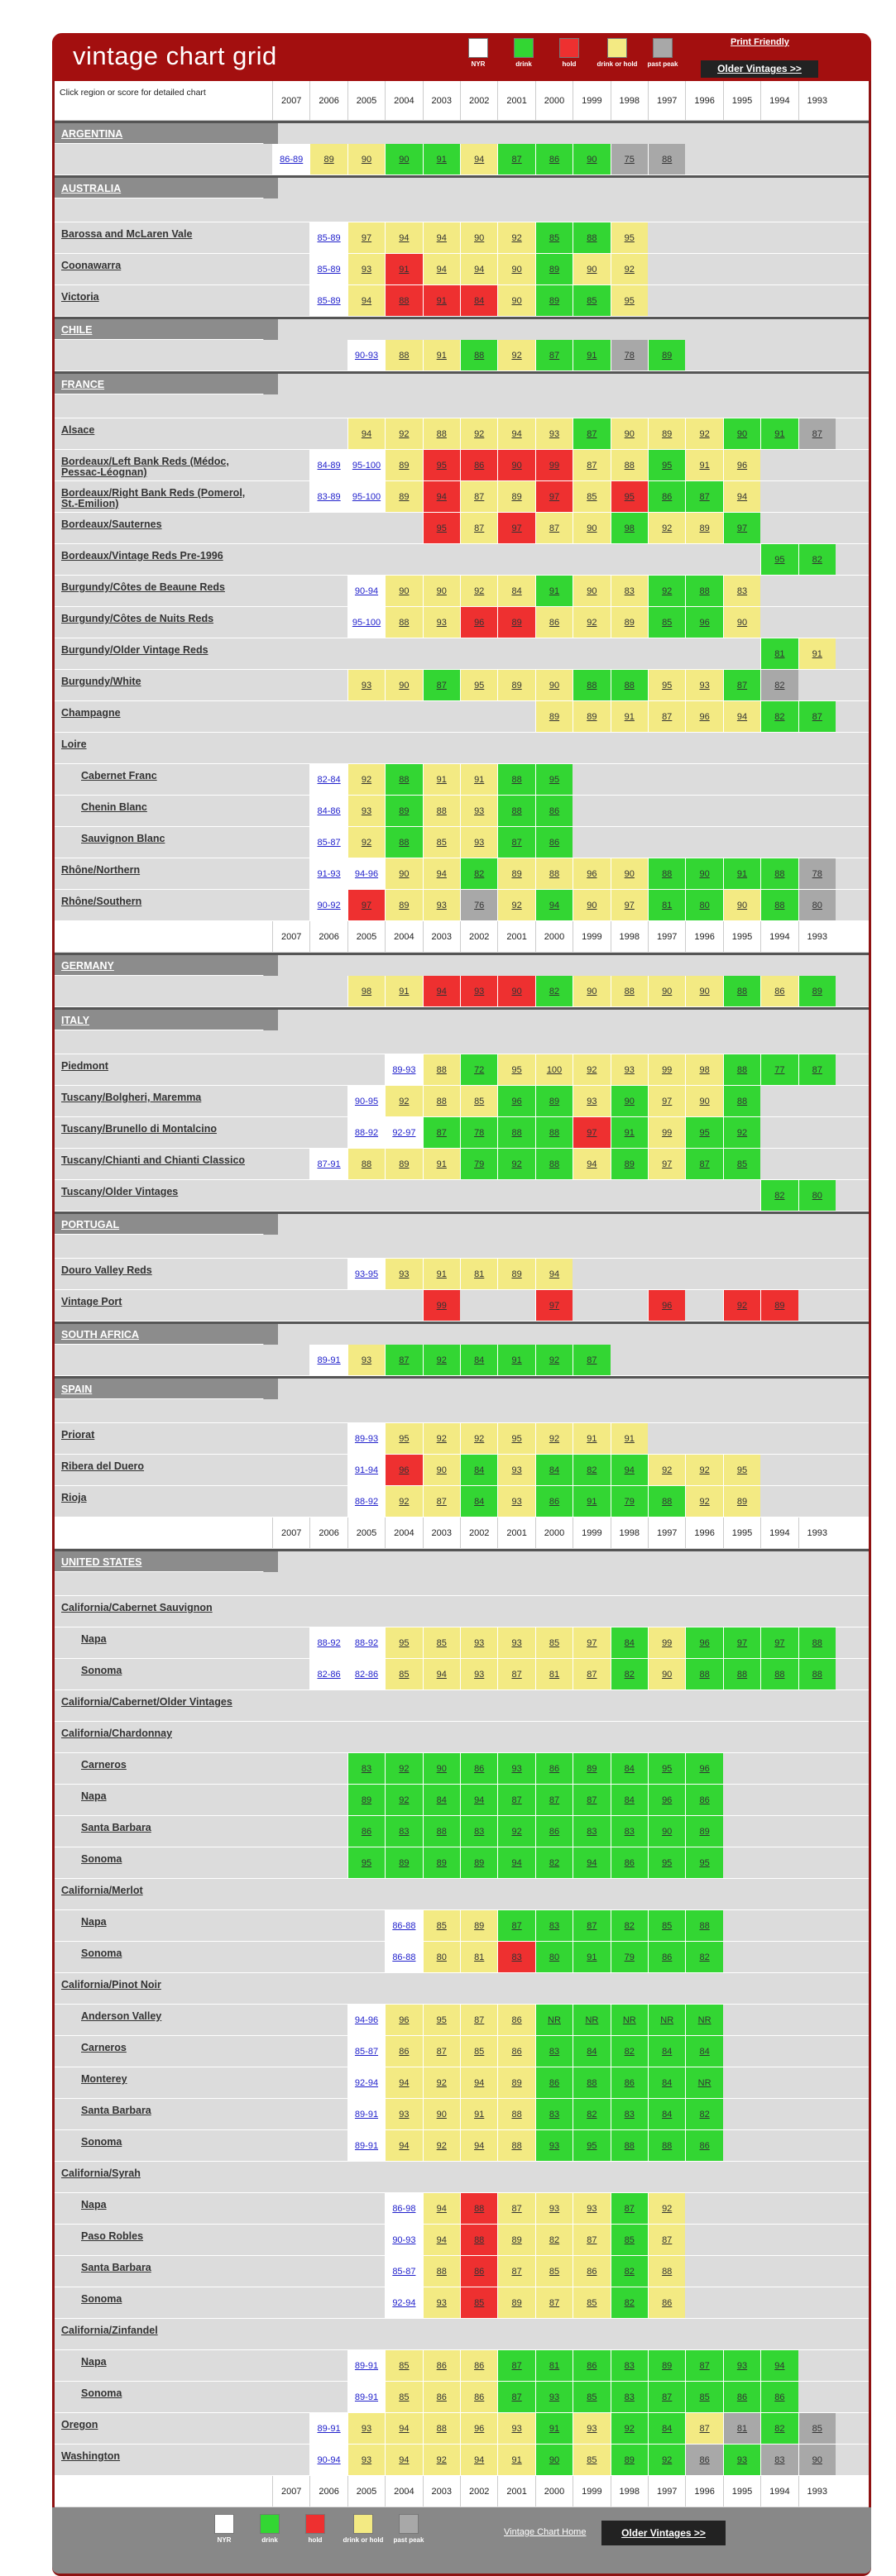  Describe the element at coordinates (100, 1335) in the screenshot. I see `region-link: SOUTH AFRICA` at that location.